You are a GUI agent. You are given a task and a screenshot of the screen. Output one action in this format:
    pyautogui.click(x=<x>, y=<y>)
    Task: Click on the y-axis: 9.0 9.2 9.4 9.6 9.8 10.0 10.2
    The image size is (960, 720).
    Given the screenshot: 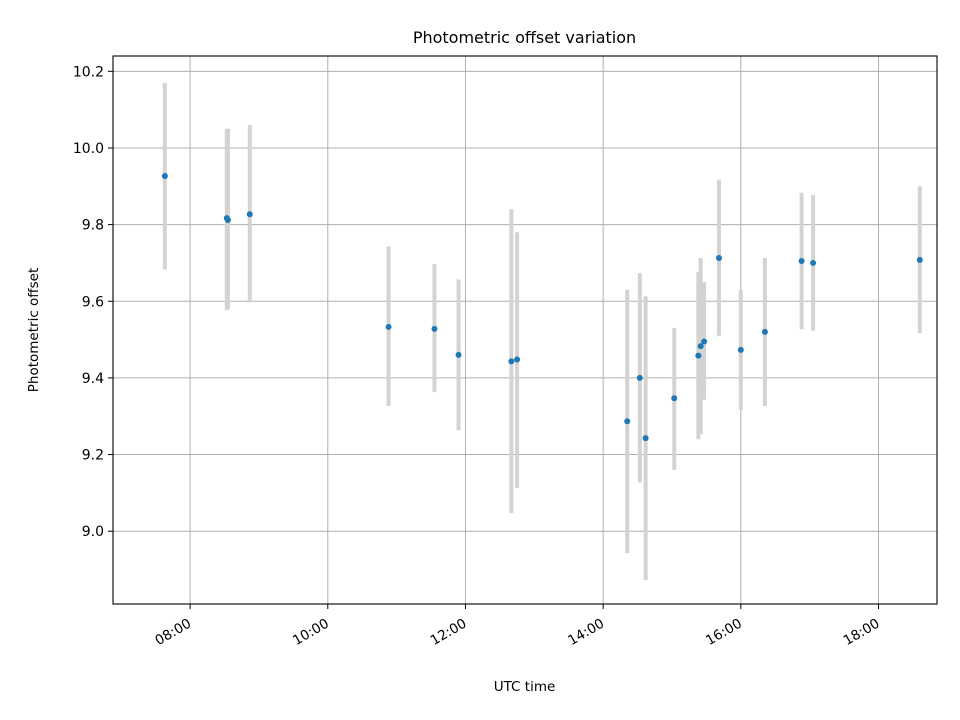 What is the action you would take?
    pyautogui.click(x=93, y=302)
    